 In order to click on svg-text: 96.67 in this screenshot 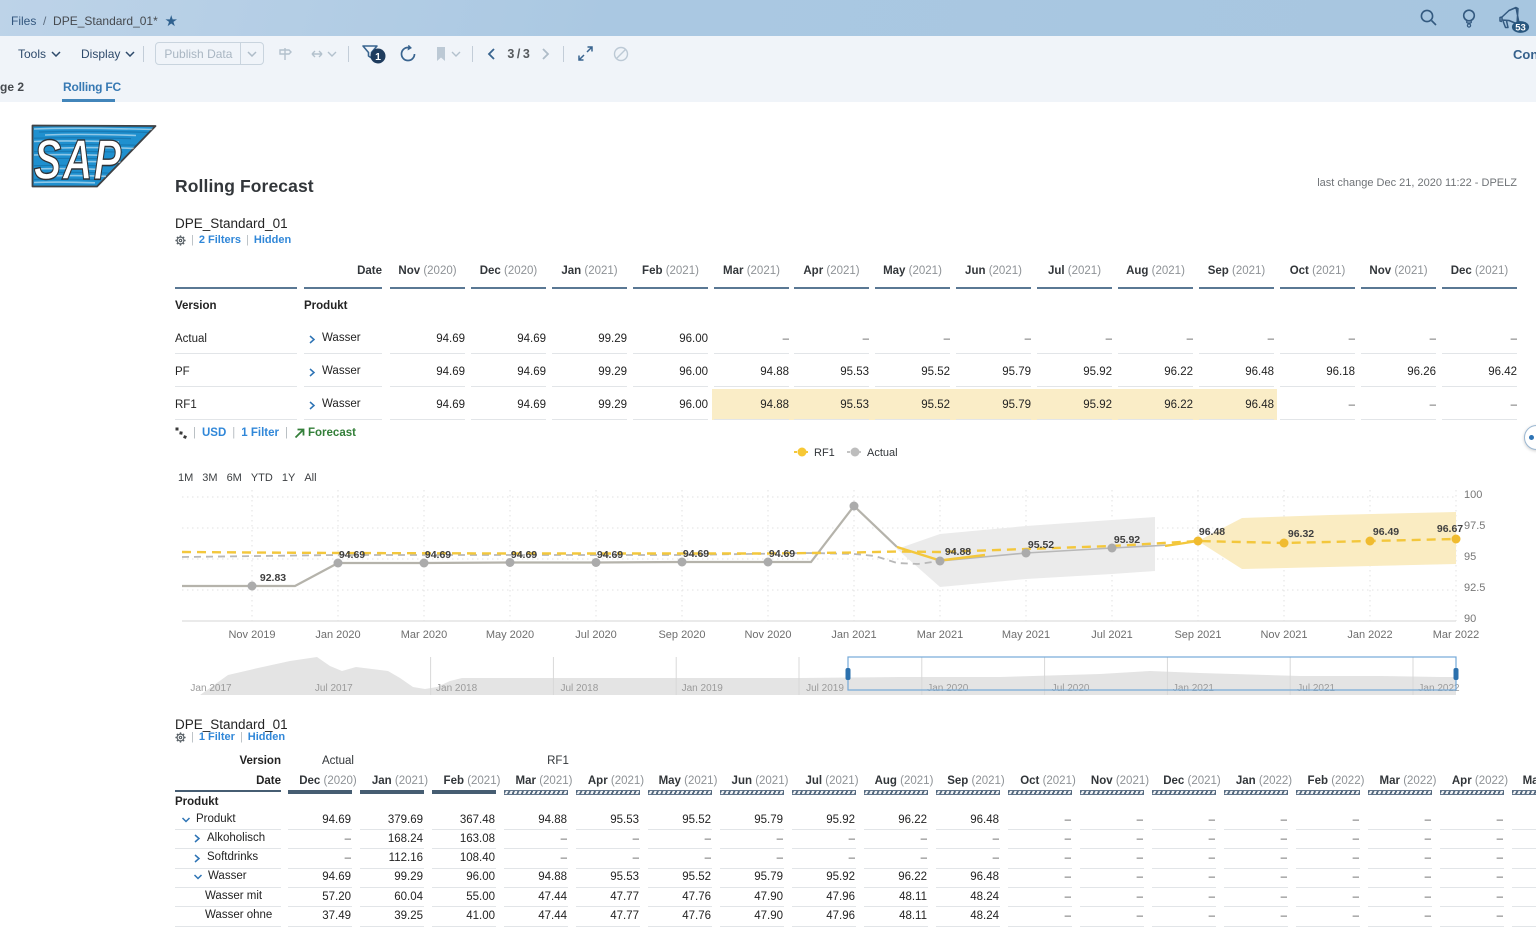, I will do `click(1450, 529)`.